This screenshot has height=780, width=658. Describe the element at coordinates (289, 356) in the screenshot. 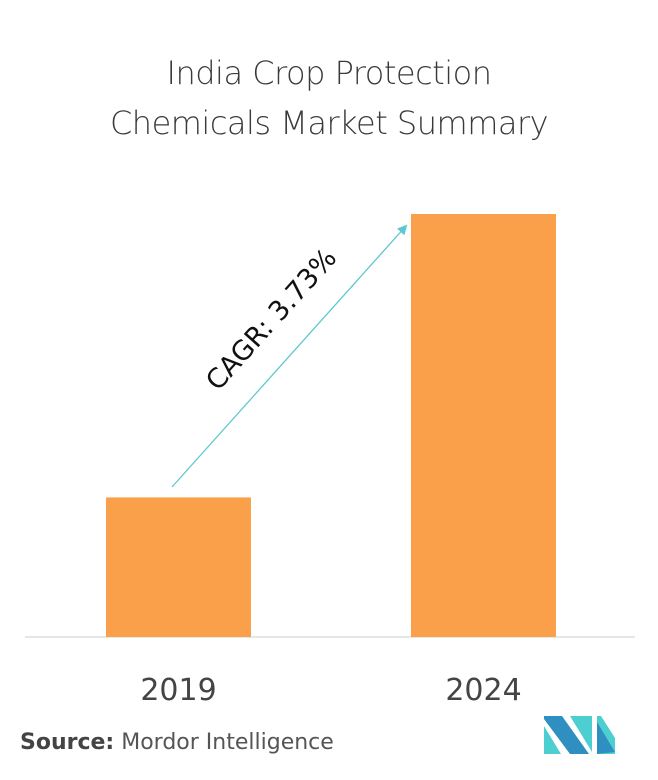

I see `cagr-arrow` at that location.